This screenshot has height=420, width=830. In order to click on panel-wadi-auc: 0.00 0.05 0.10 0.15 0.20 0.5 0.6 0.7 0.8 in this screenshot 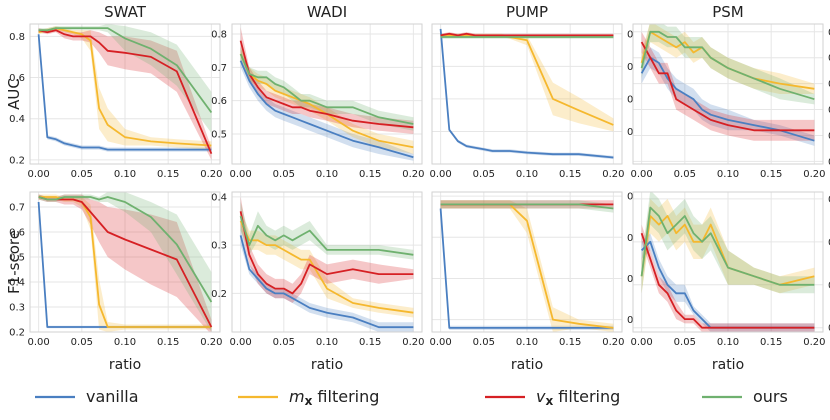, I will do `click(317, 101)`.